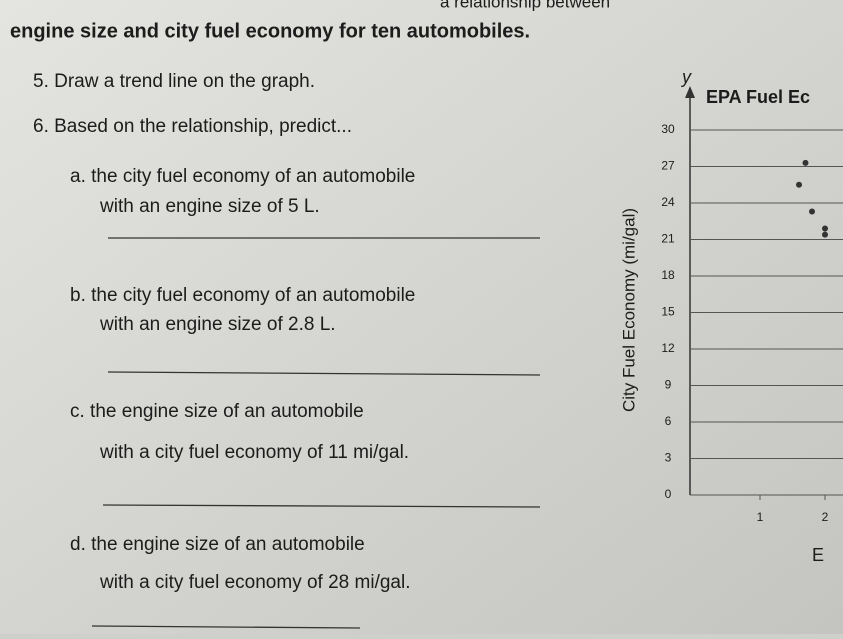 Image resolution: width=843 pixels, height=639 pixels. Describe the element at coordinates (254, 452) in the screenshot. I see `part-text: with a city fuel economy of 11 mi/gal.` at that location.